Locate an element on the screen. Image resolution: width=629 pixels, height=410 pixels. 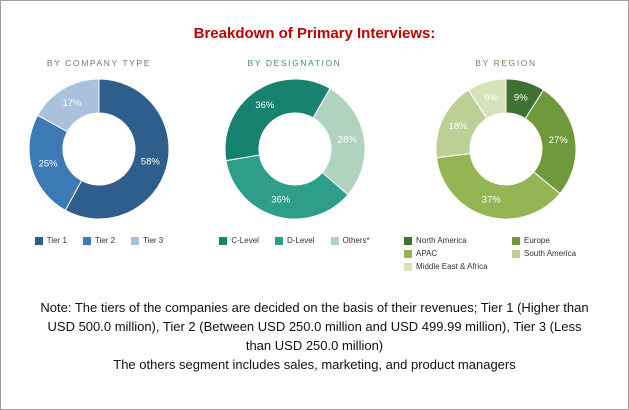
legend-swatch-d-level is located at coordinates (278, 240).